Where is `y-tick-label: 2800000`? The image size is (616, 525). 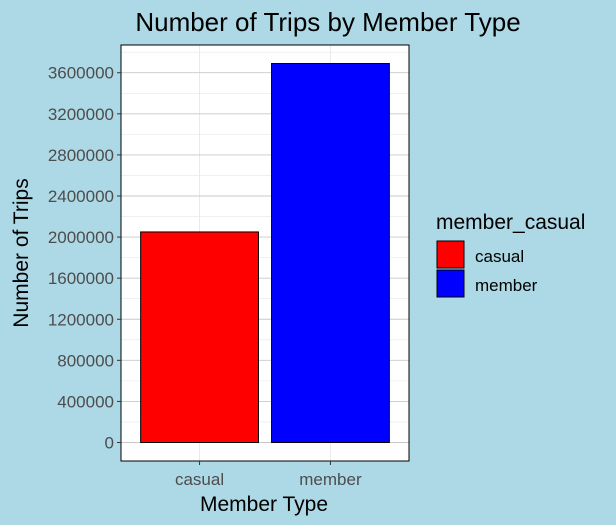
y-tick-label: 2800000 is located at coordinates (81, 155).